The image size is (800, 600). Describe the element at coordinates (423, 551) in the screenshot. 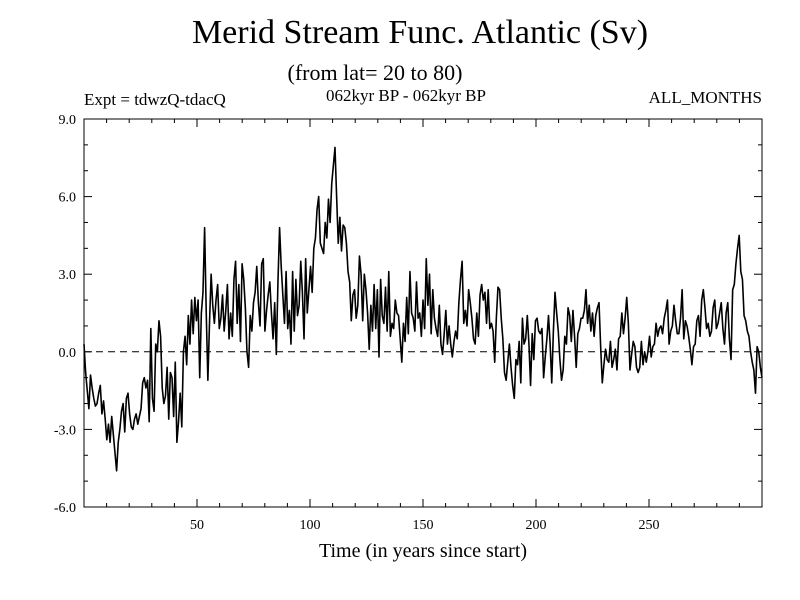

I see `x-axis-label: Time (in years since start)` at that location.